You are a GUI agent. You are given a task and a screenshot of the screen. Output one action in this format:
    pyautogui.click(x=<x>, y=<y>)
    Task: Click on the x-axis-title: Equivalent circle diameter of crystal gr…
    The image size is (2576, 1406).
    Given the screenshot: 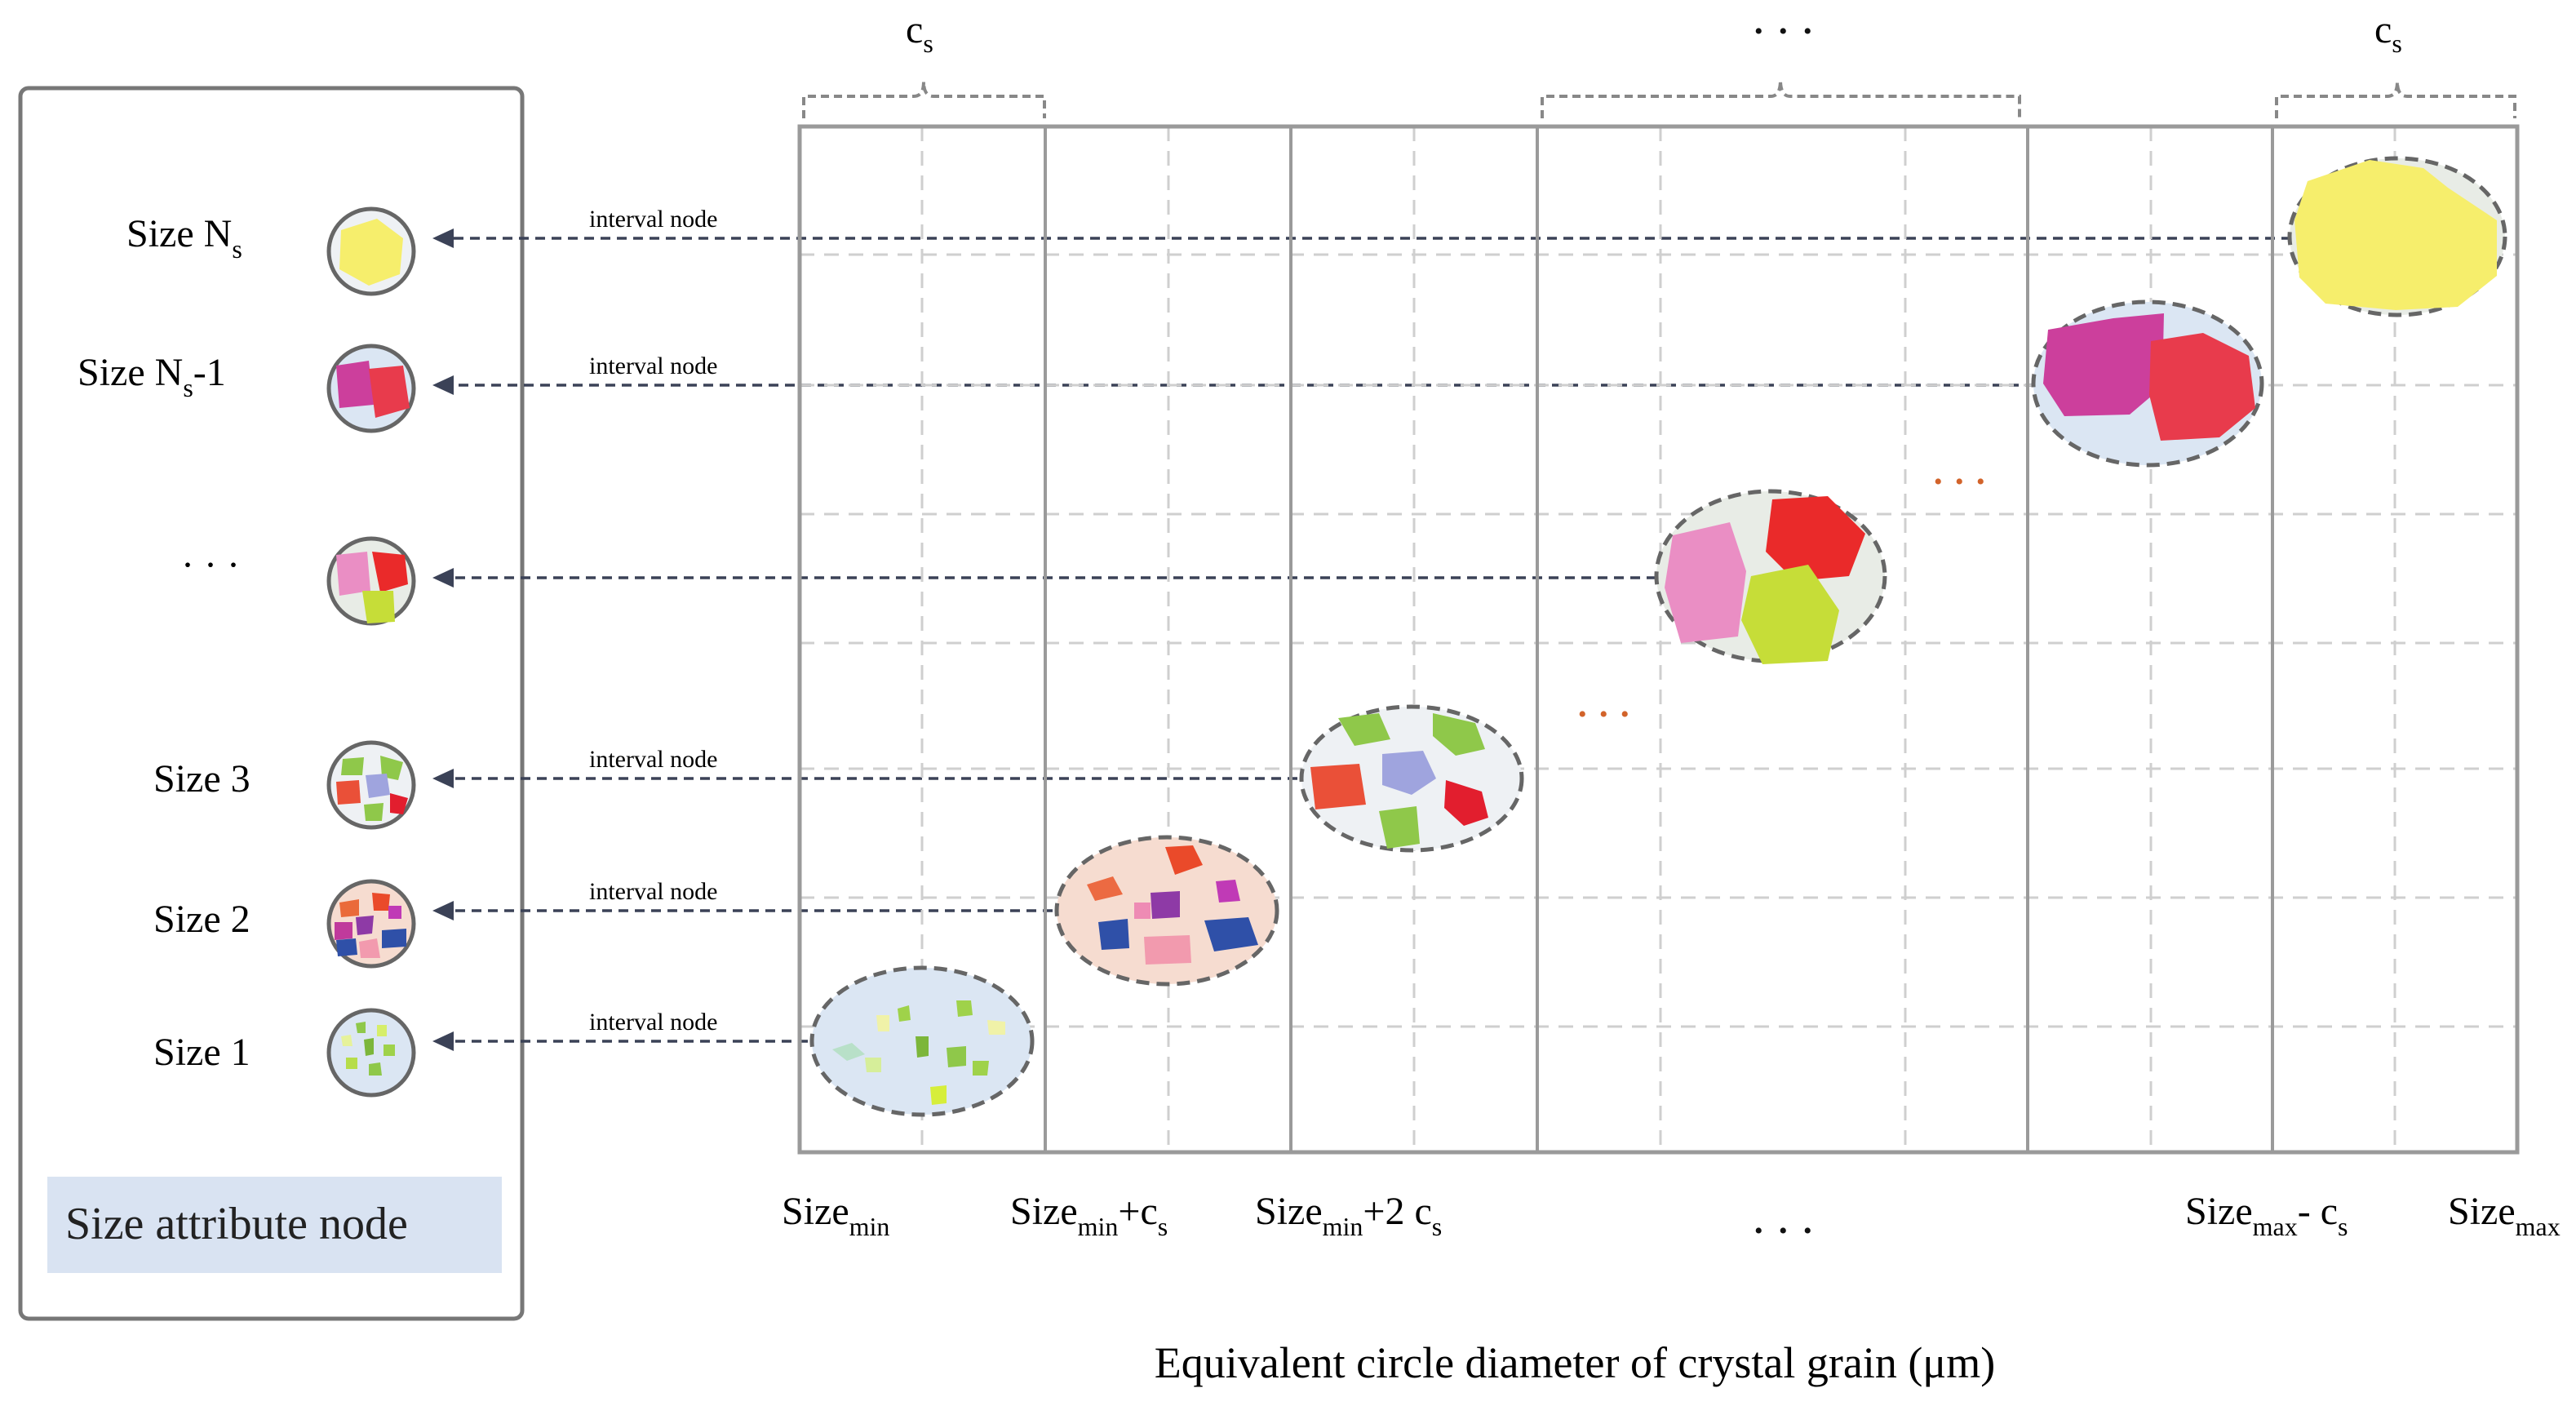 What is the action you would take?
    pyautogui.click(x=1575, y=1362)
    